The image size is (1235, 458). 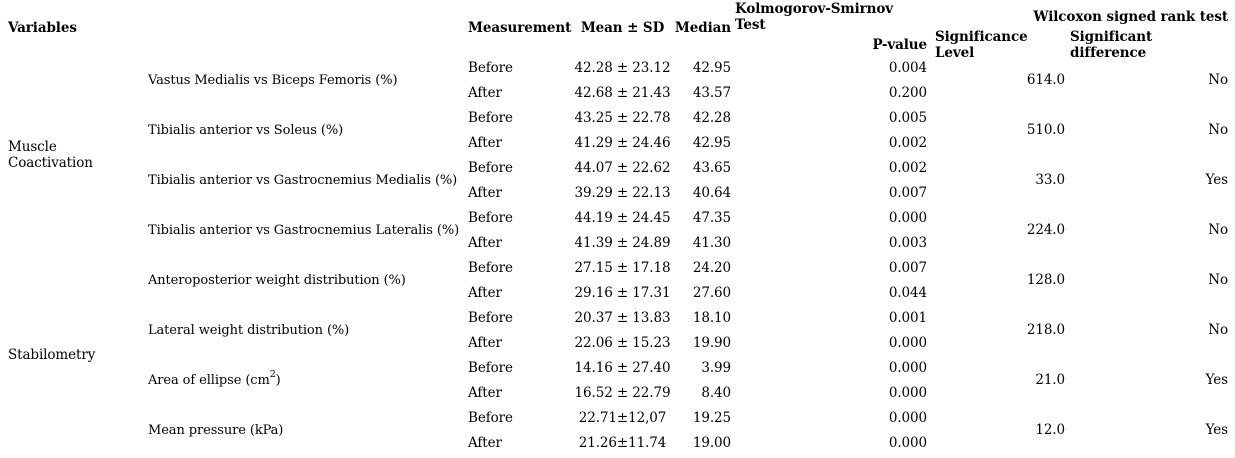 I want to click on median-value: 19.90, so click(x=711, y=342).